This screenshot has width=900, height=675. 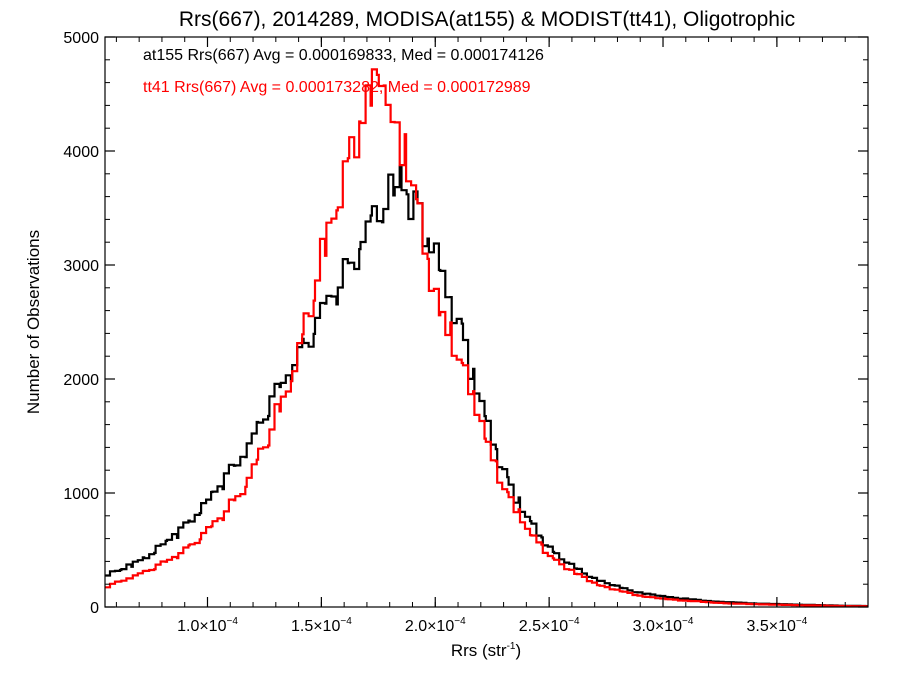 What do you see at coordinates (435, 625) in the screenshot?
I see `x-tick-label: 2.0×10⁻⁴` at bounding box center [435, 625].